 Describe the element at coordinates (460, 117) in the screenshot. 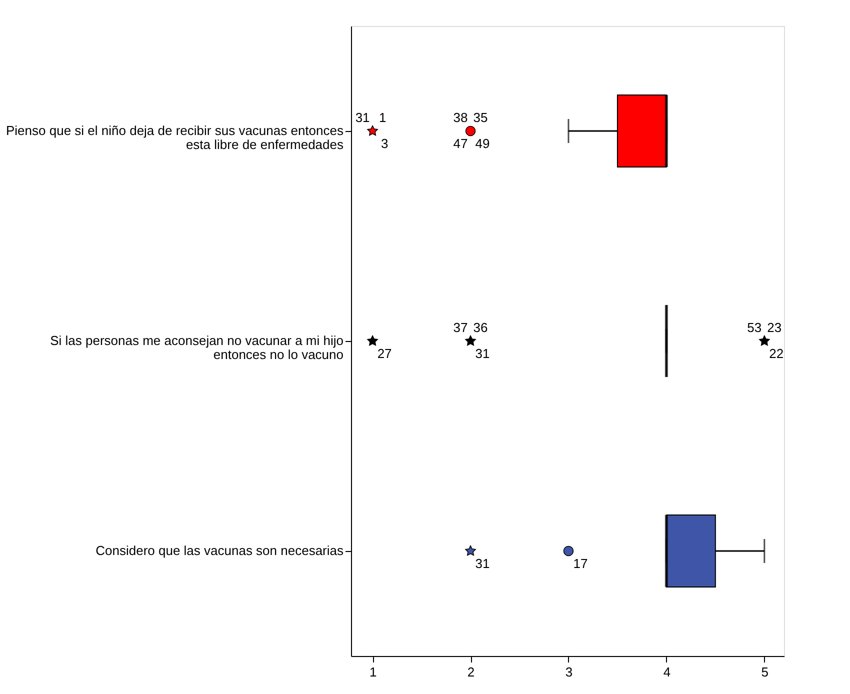

I see `annotation: 38` at that location.